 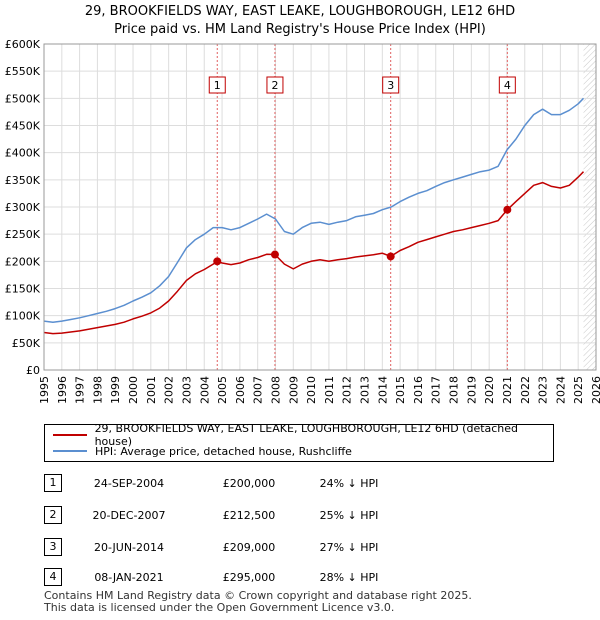 I want to click on x-tick-label: 2015, so click(x=400, y=390).